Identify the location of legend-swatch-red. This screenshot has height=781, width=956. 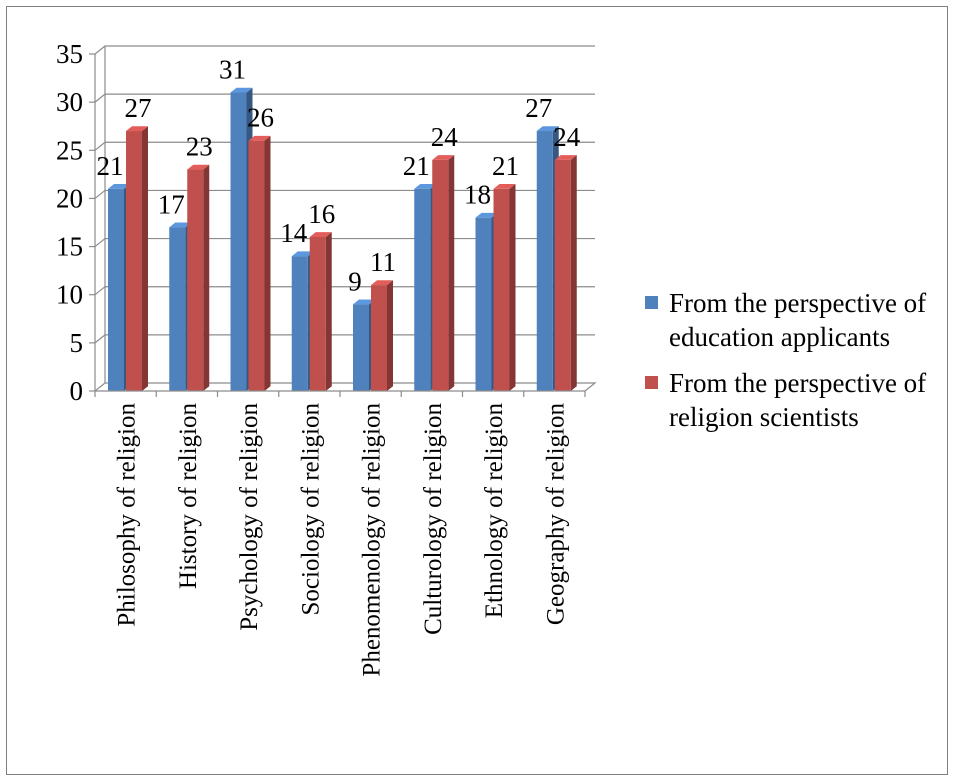
(651, 382).